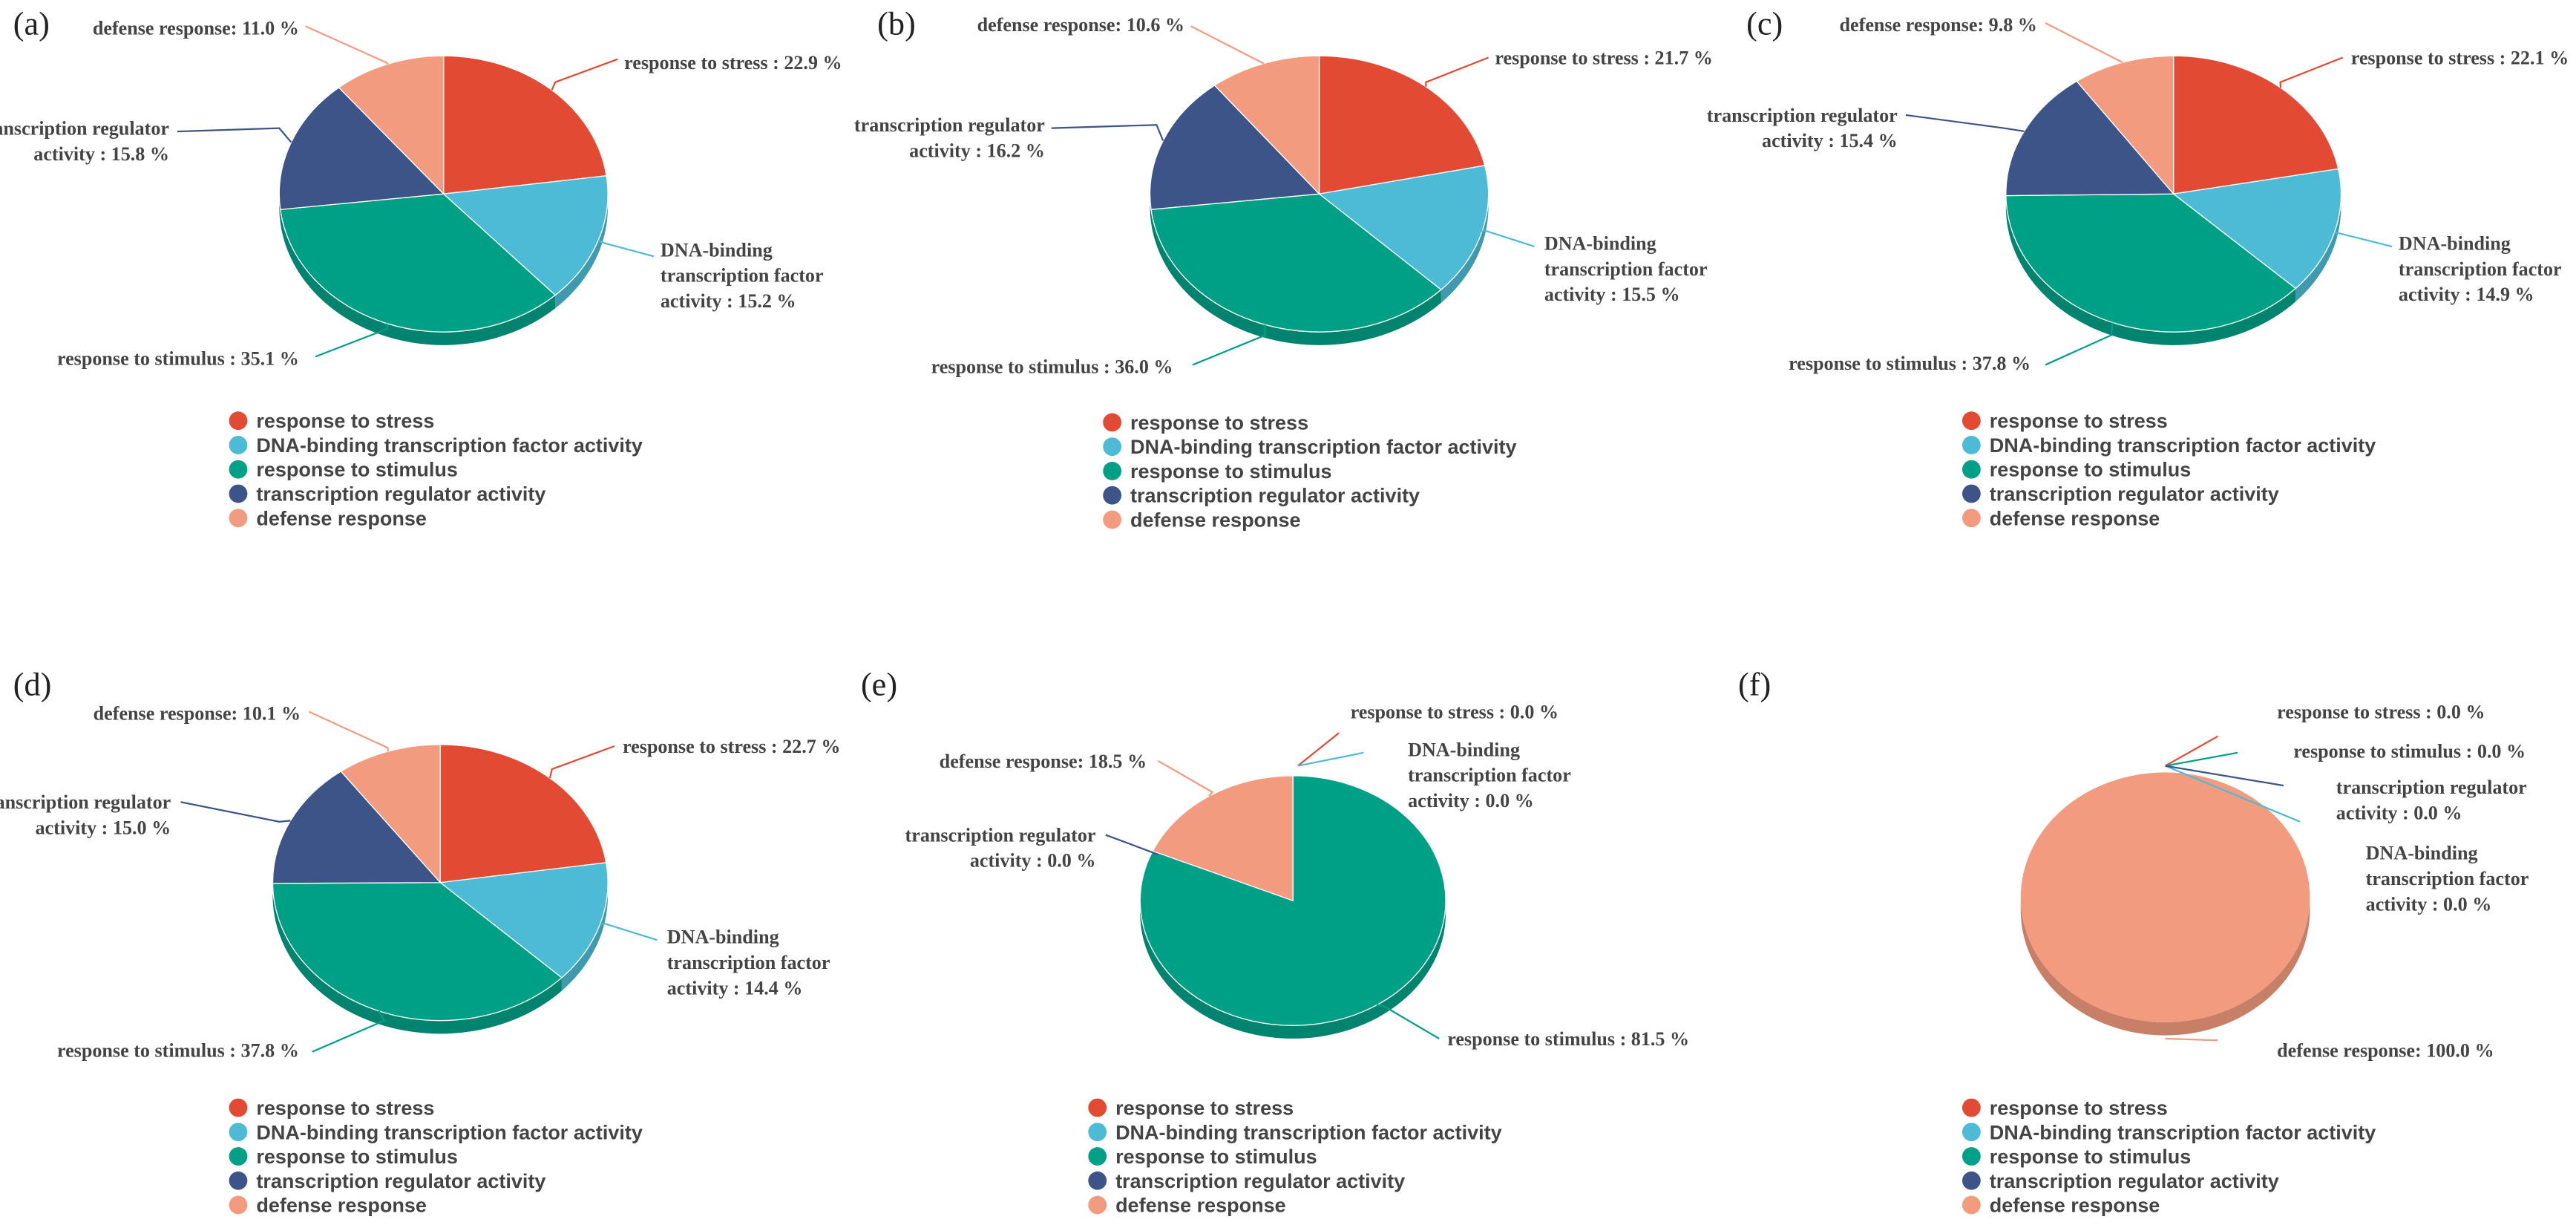 The height and width of the screenshot is (1225, 2576). Describe the element at coordinates (1227, 45) in the screenshot. I see `leader-line-defense-response` at that location.